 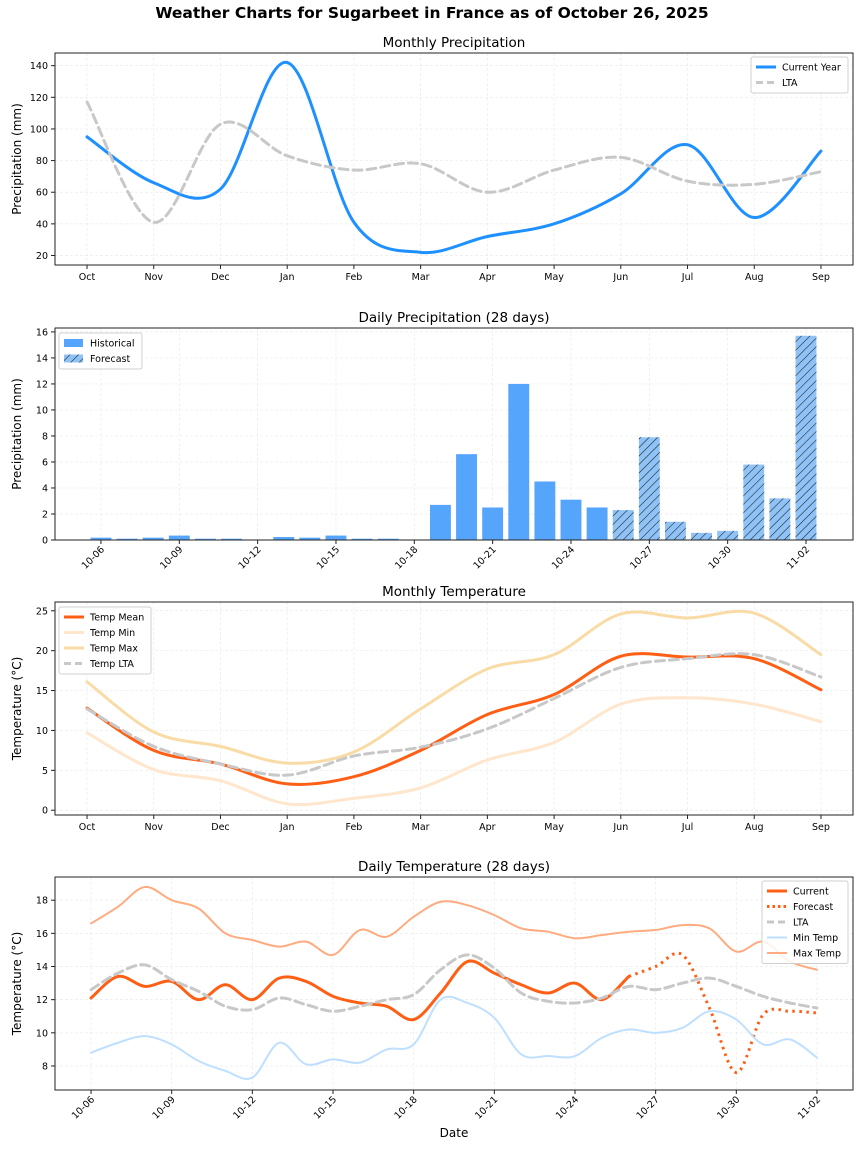 I want to click on y-tick-label: 14, so click(x=42, y=358).